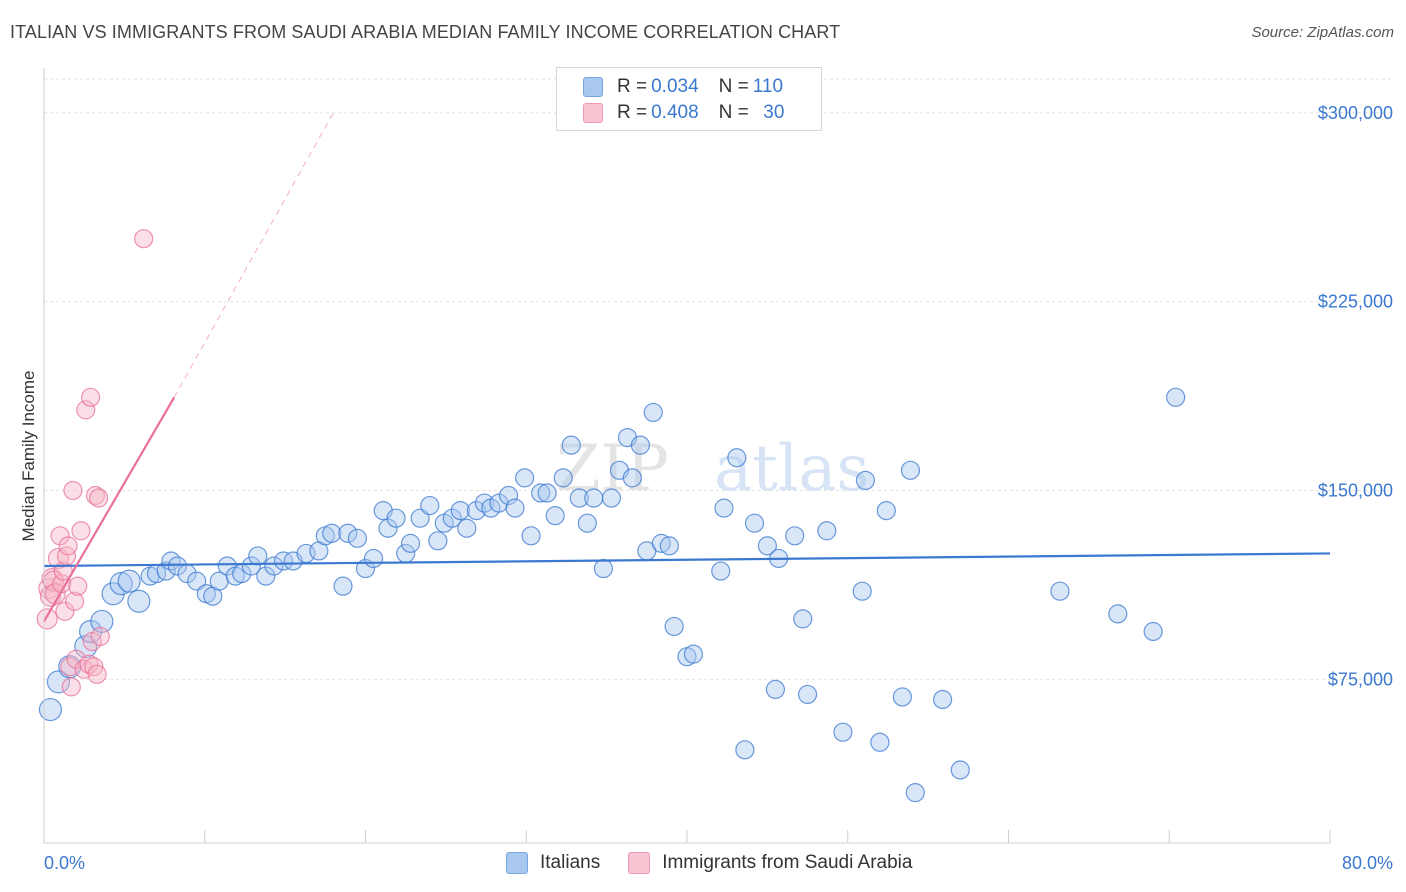 This screenshot has height=892, width=1406. Describe the element at coordinates (736, 112) in the screenshot. I see `saudi-n-label: N =` at that location.